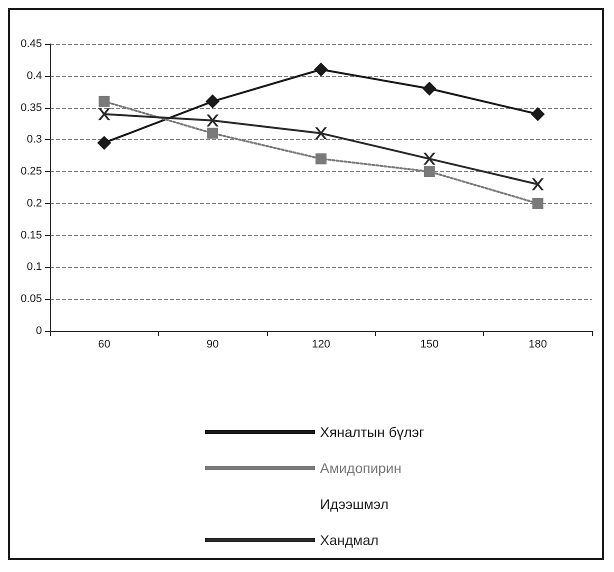  Describe the element at coordinates (31, 44) in the screenshot. I see `y-tick-label: 0.45` at that location.